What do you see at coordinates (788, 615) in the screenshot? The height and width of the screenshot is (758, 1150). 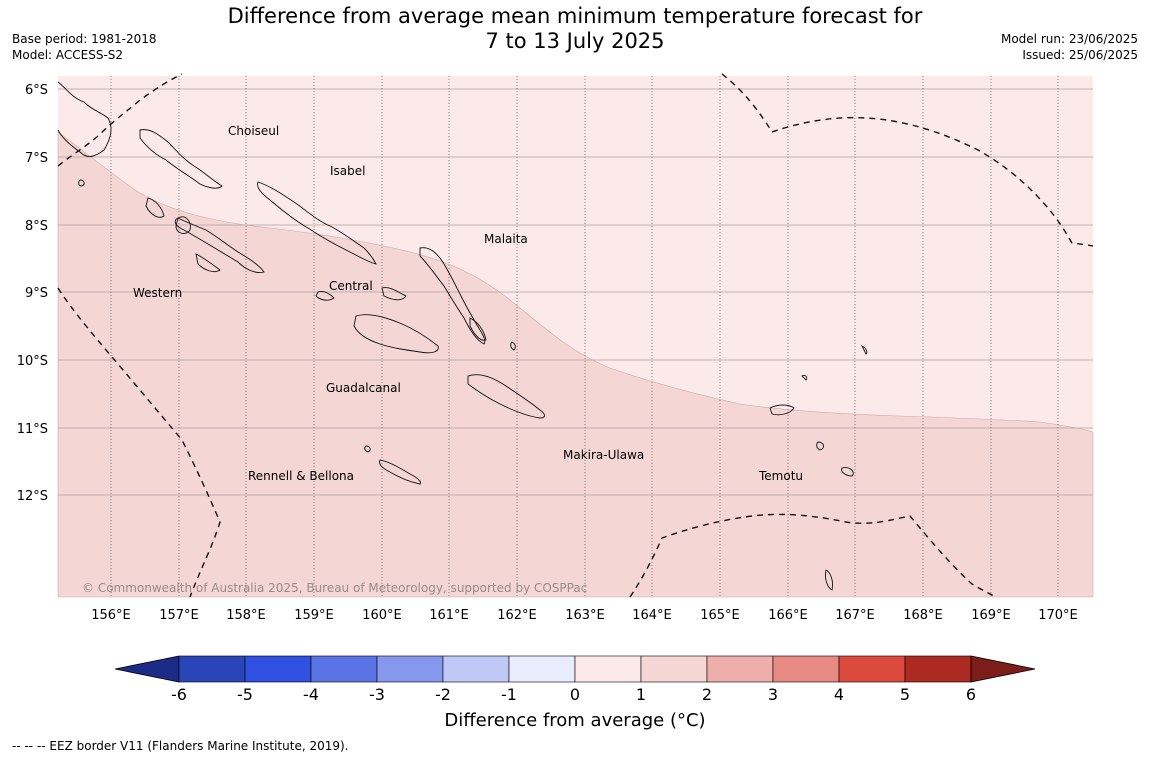 I see `lon-label: 166°E` at bounding box center [788, 615].